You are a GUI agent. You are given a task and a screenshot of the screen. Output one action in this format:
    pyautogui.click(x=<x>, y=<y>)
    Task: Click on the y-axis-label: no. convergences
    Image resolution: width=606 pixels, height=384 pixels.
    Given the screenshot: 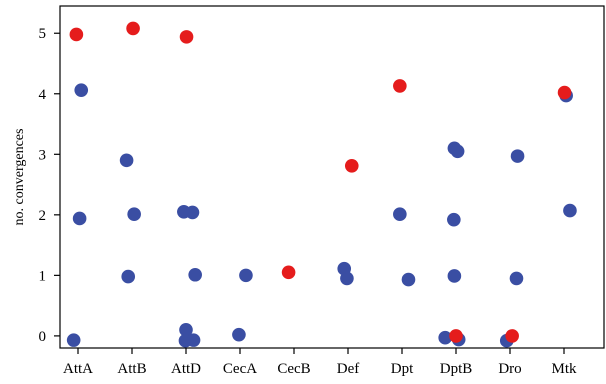 What is the action you would take?
    pyautogui.click(x=19, y=177)
    